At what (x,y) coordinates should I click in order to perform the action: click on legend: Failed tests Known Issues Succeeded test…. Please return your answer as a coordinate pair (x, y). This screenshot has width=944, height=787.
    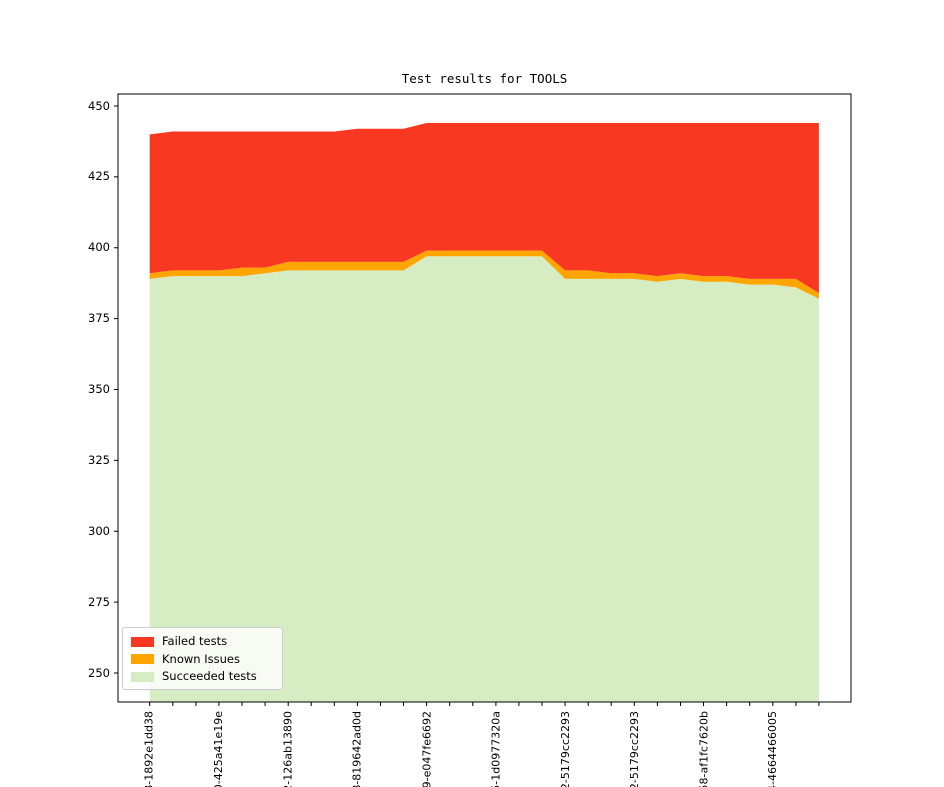
    Looking at the image, I should click on (202, 658).